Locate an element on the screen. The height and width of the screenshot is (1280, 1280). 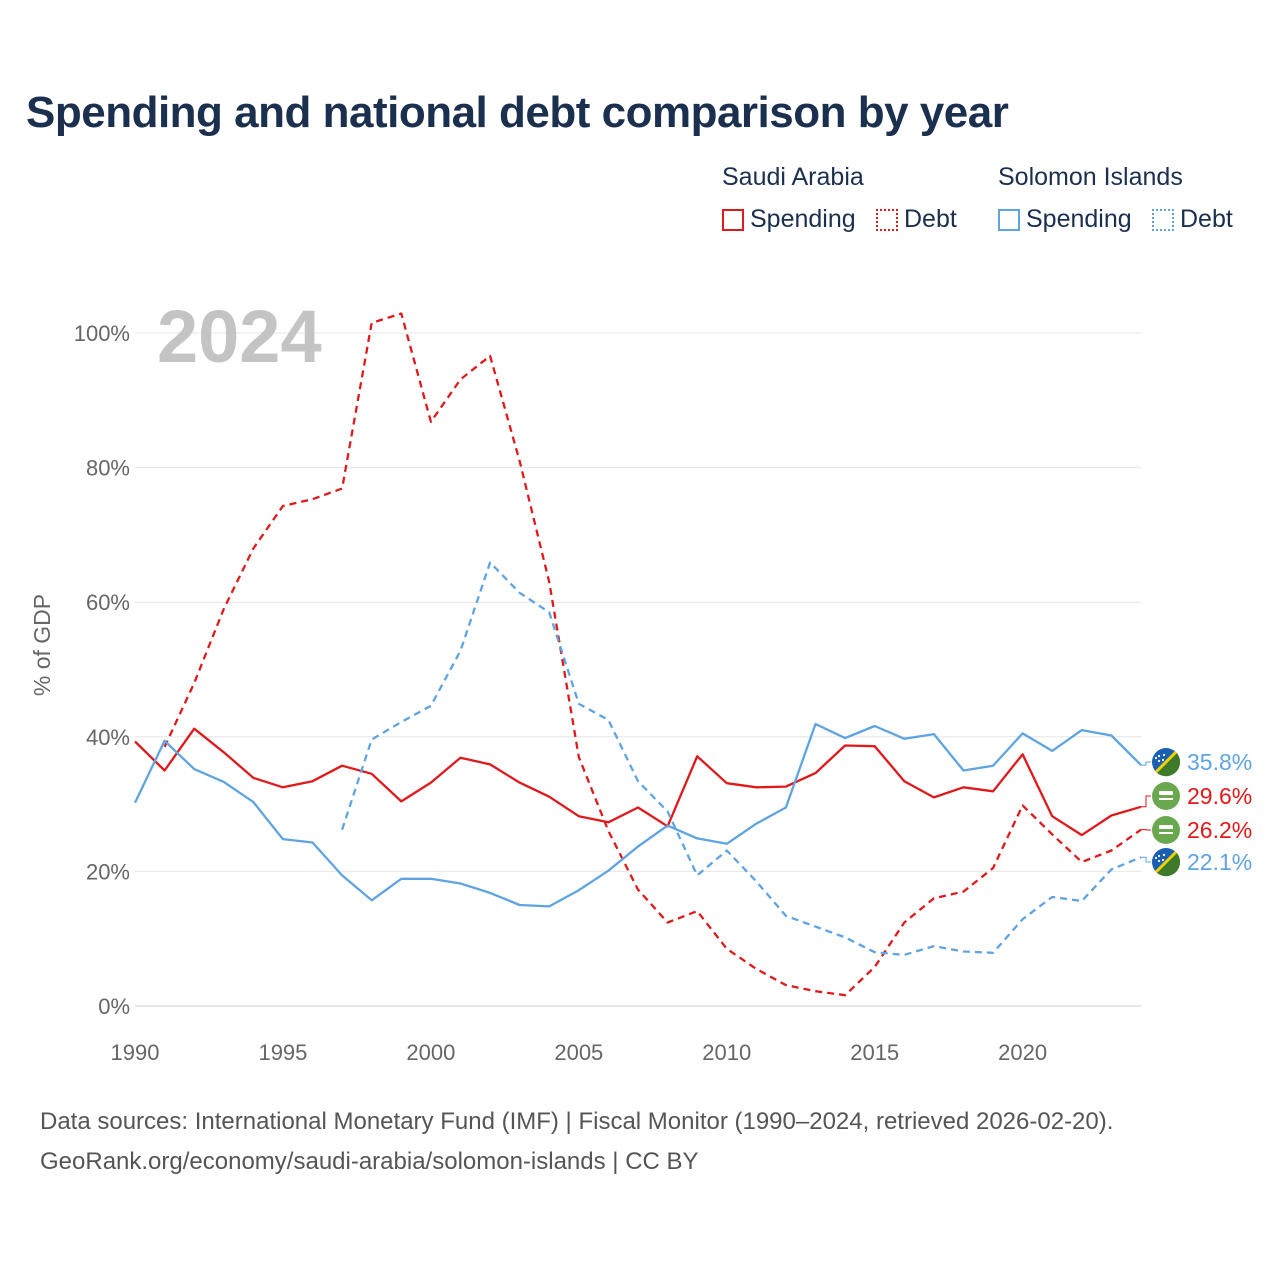
x-tick-label: 2020 is located at coordinates (1022, 1052).